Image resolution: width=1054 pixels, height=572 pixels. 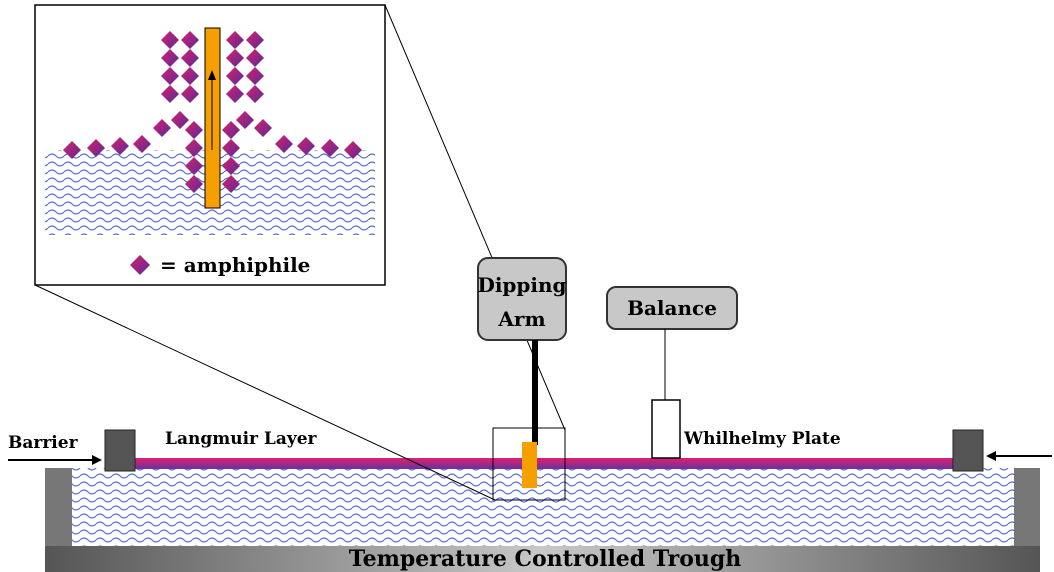 I want to click on langmuir-layer, so click(x=544, y=463).